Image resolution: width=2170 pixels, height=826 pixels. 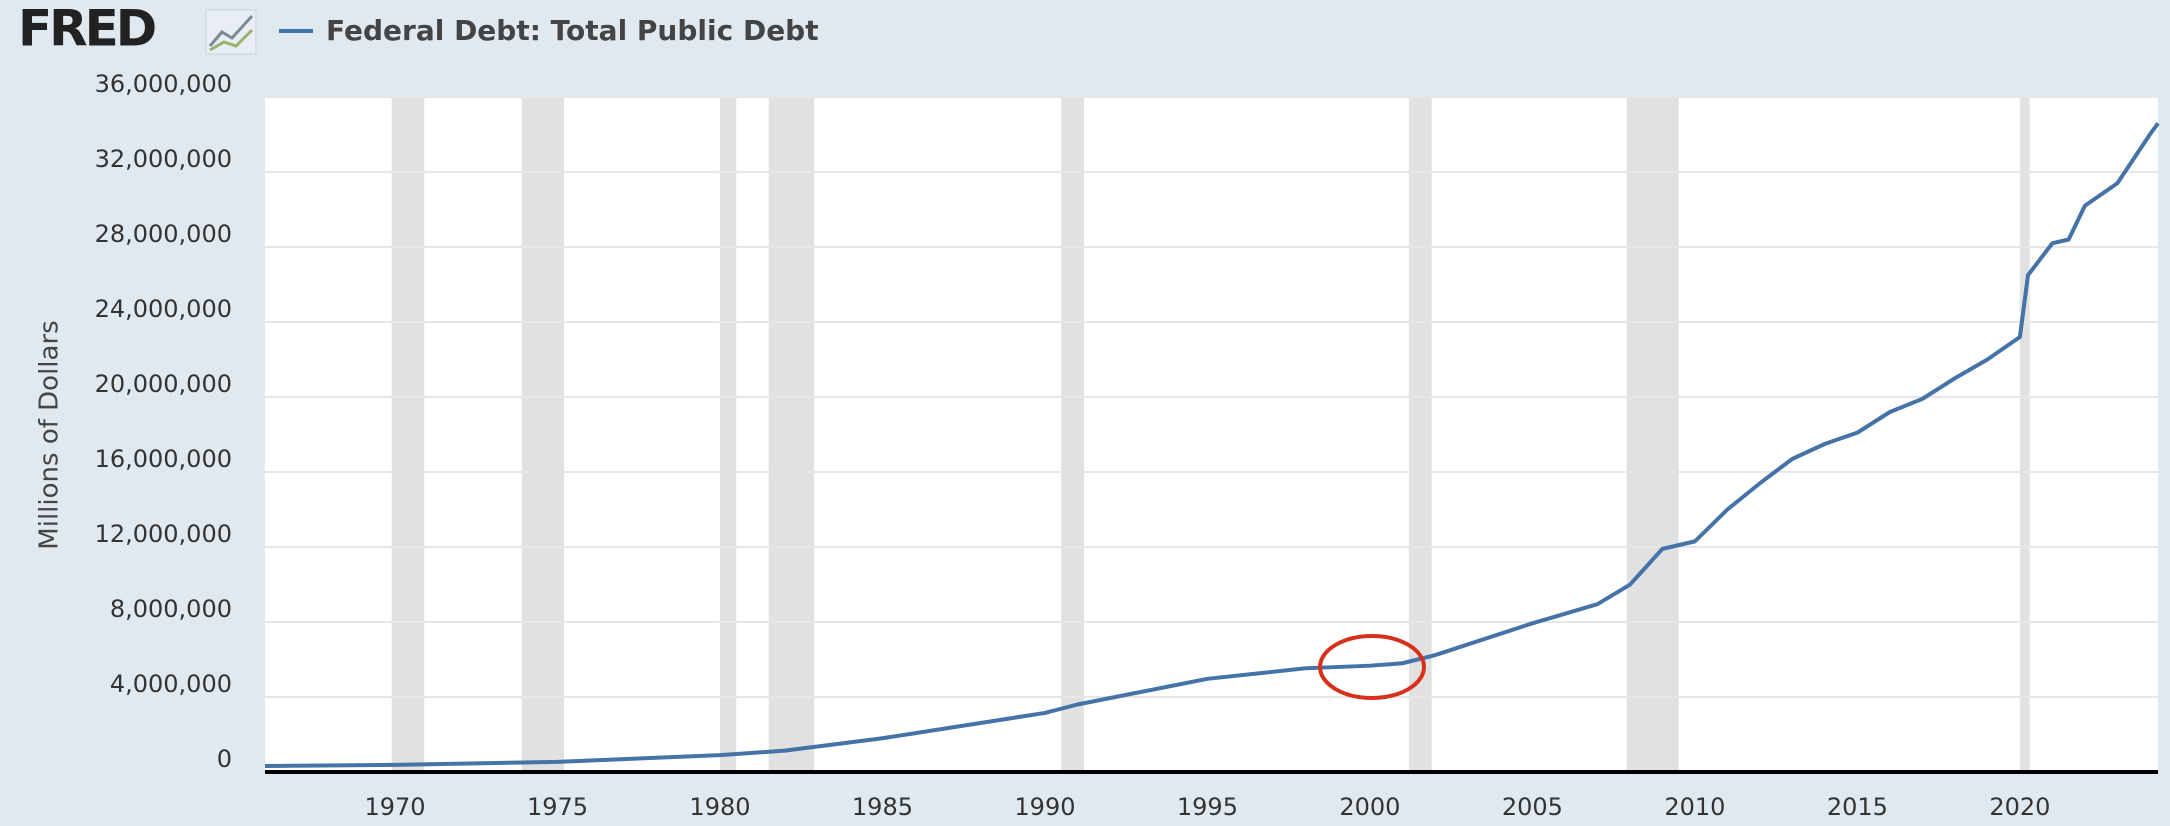 I want to click on legend-label: Federal Debt: Total Public Debt, so click(x=572, y=30).